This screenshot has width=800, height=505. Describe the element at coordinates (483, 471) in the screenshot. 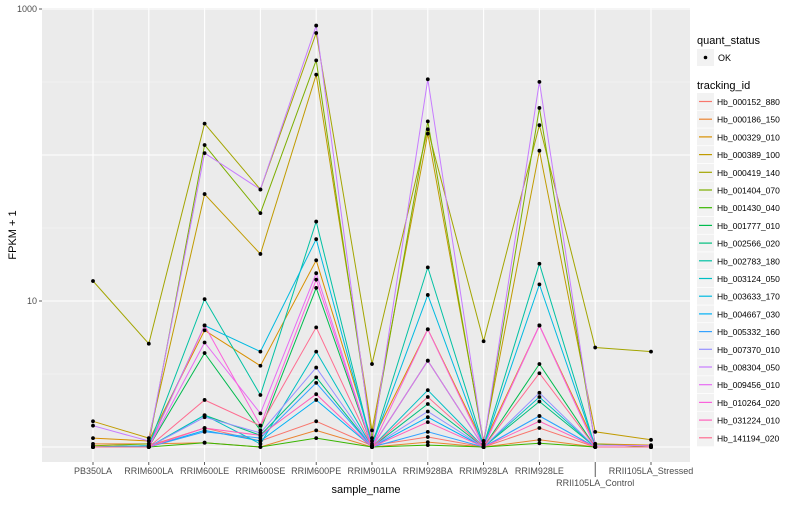

I see `x-tick-label: RRIM928LA` at that location.